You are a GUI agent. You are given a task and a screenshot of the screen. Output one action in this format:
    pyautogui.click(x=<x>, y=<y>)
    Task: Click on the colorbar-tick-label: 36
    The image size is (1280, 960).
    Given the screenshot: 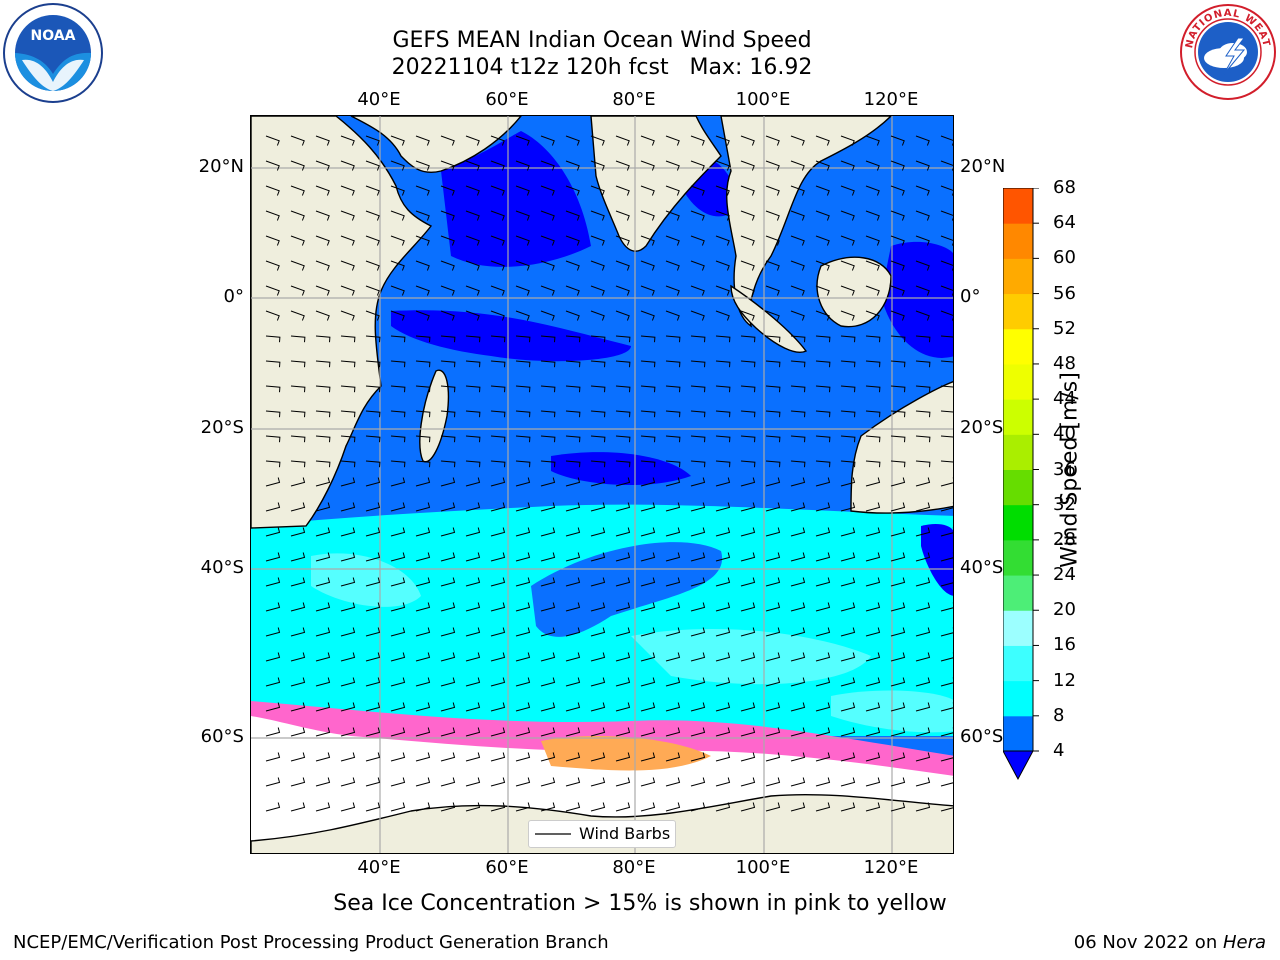 What is the action you would take?
    pyautogui.click(x=1064, y=469)
    